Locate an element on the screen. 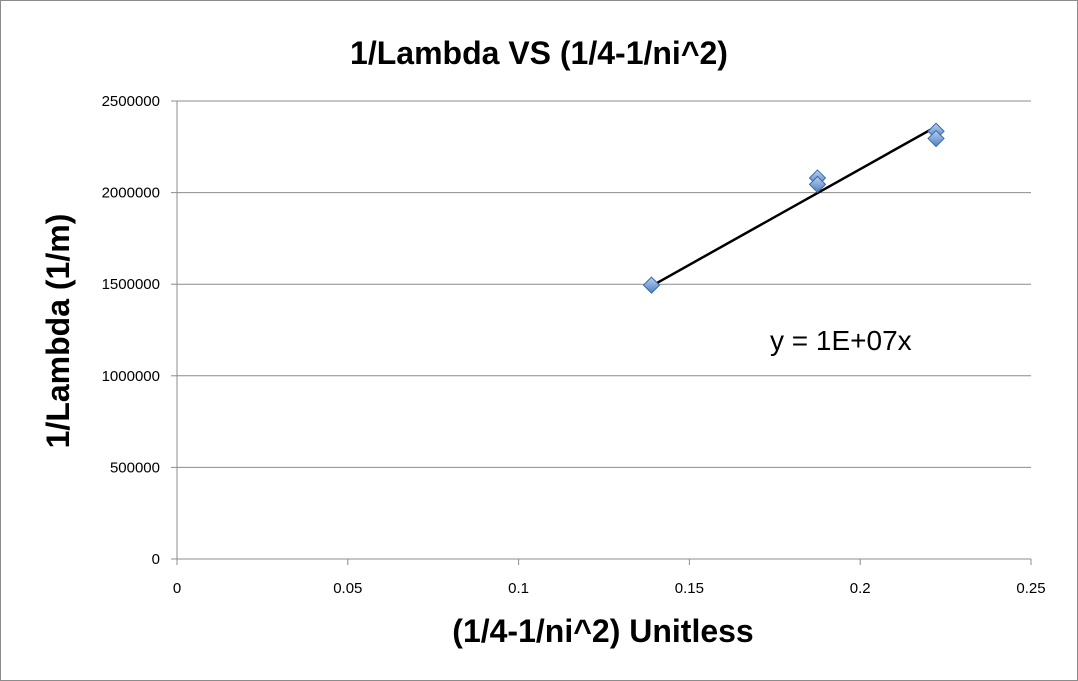  y-tick-label: 2500000 is located at coordinates (131, 101).